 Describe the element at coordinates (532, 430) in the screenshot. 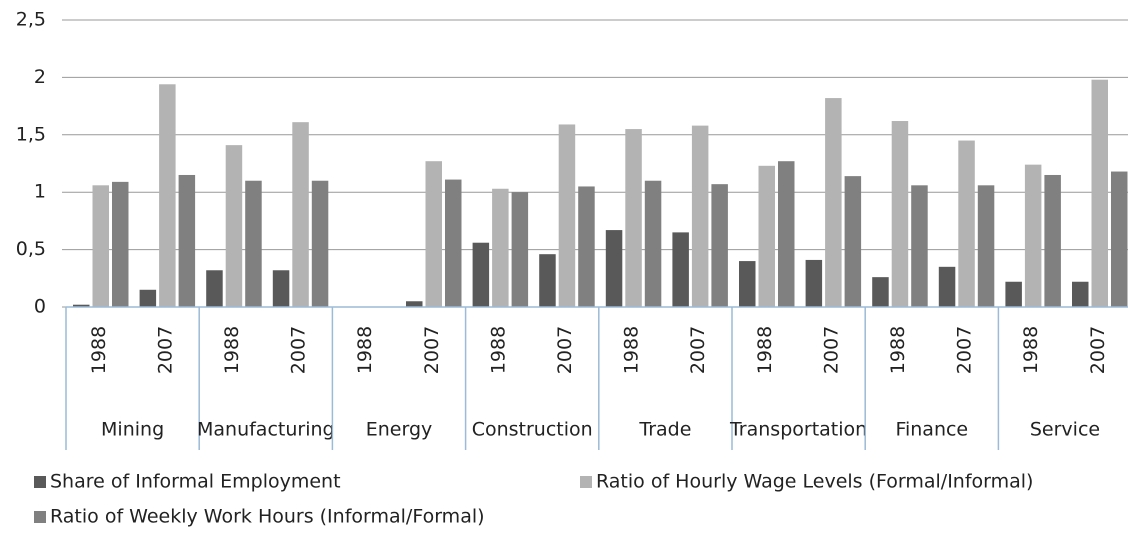

I see `group-label: Construction` at that location.